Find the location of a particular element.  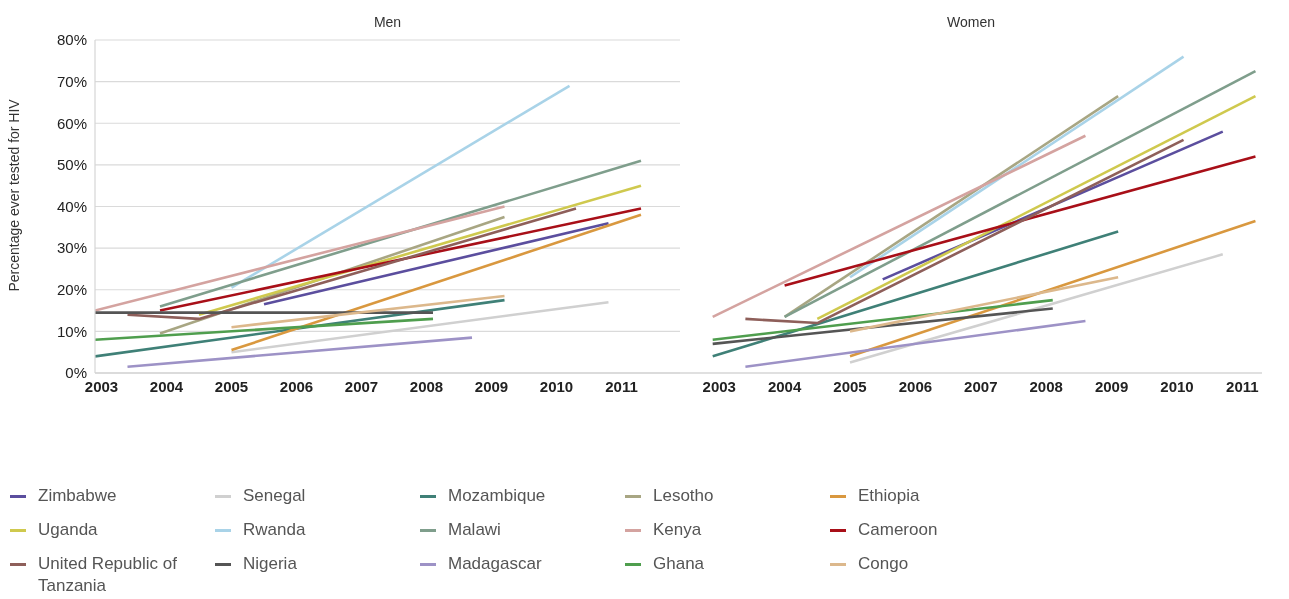

legend-label: Lesotho is located at coordinates (684, 496).